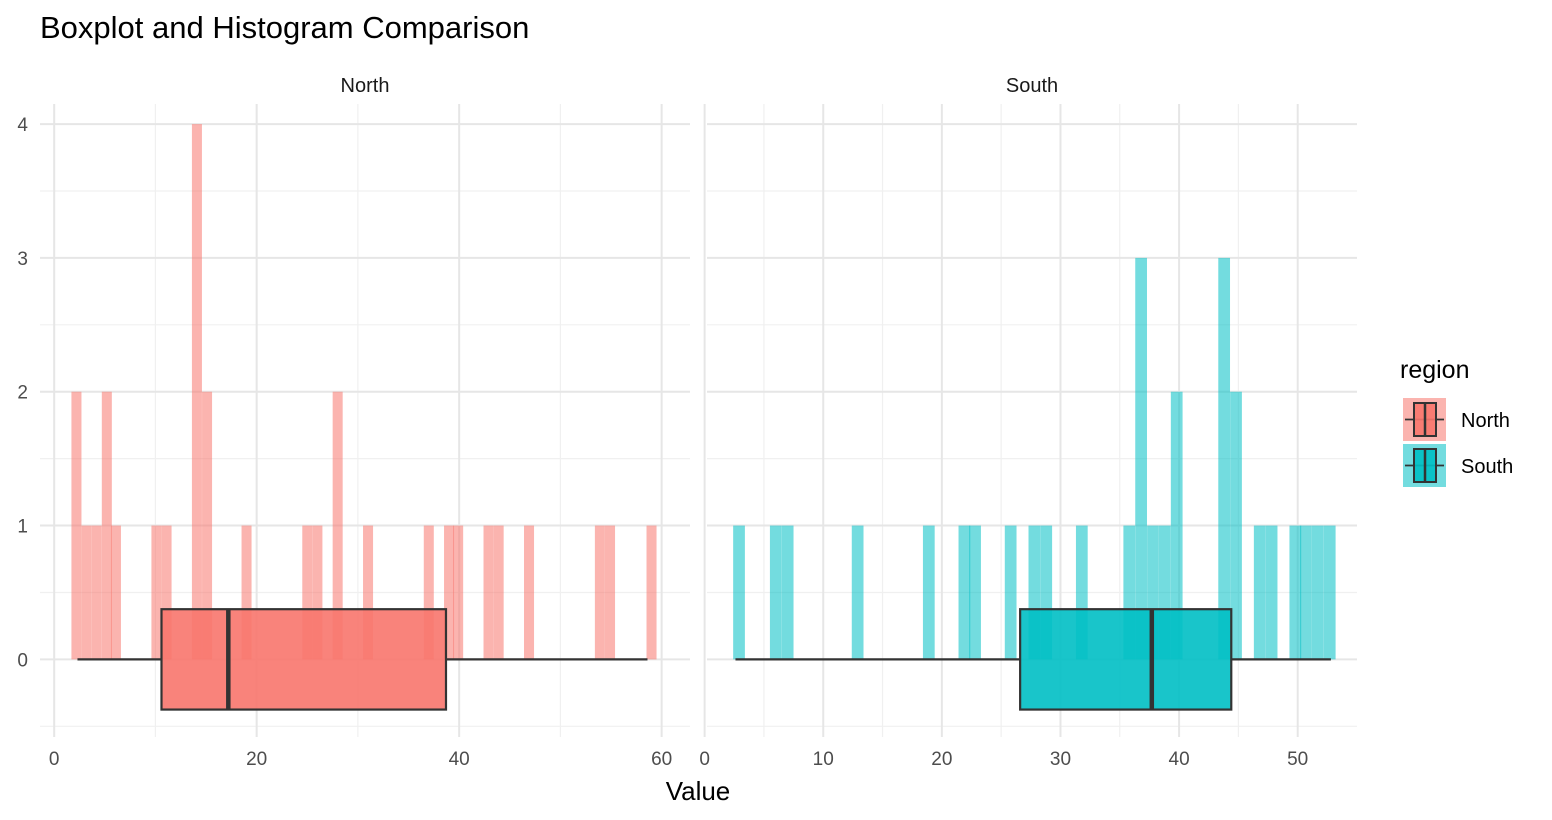 Image resolution: width=1552 pixels, height=820 pixels. I want to click on legend-item-north: North, so click(1456, 419).